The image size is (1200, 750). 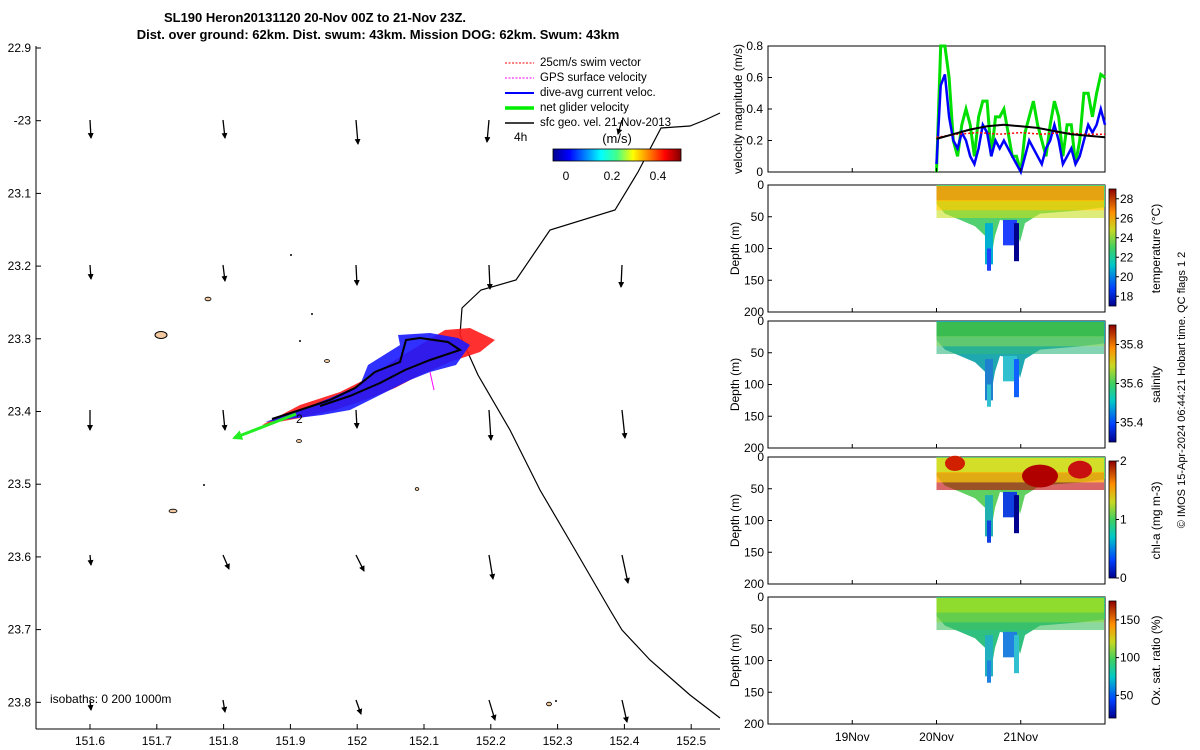 What do you see at coordinates (1020, 737) in the screenshot?
I see `time-tick-label: 21Nov` at bounding box center [1020, 737].